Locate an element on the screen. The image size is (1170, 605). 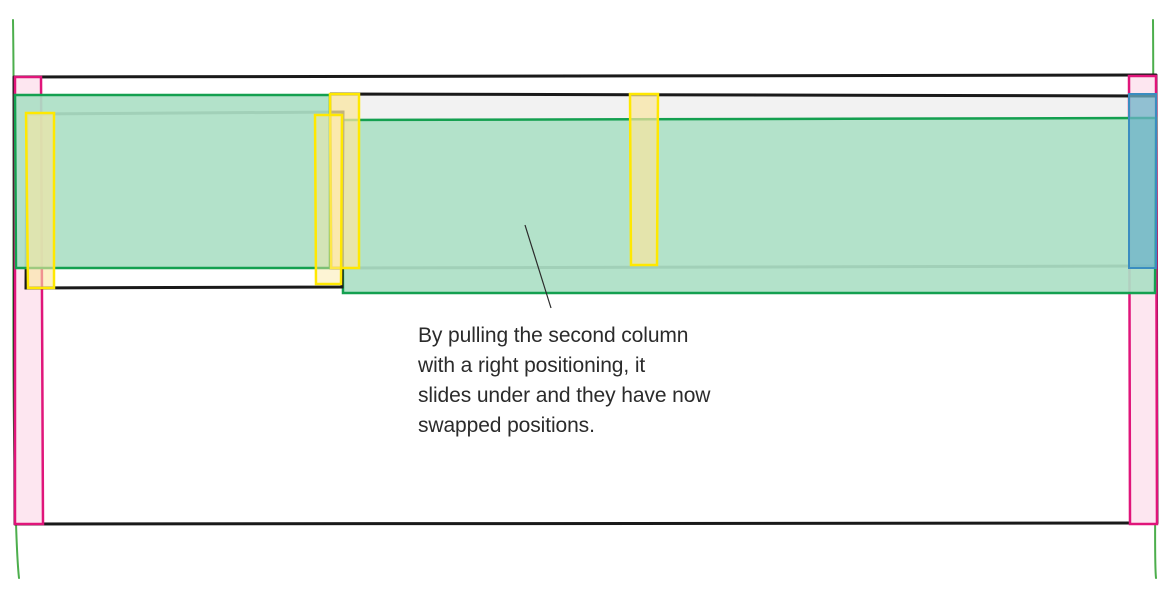
annotation-line: with a right positioning, it is located at coordinates (532, 365).